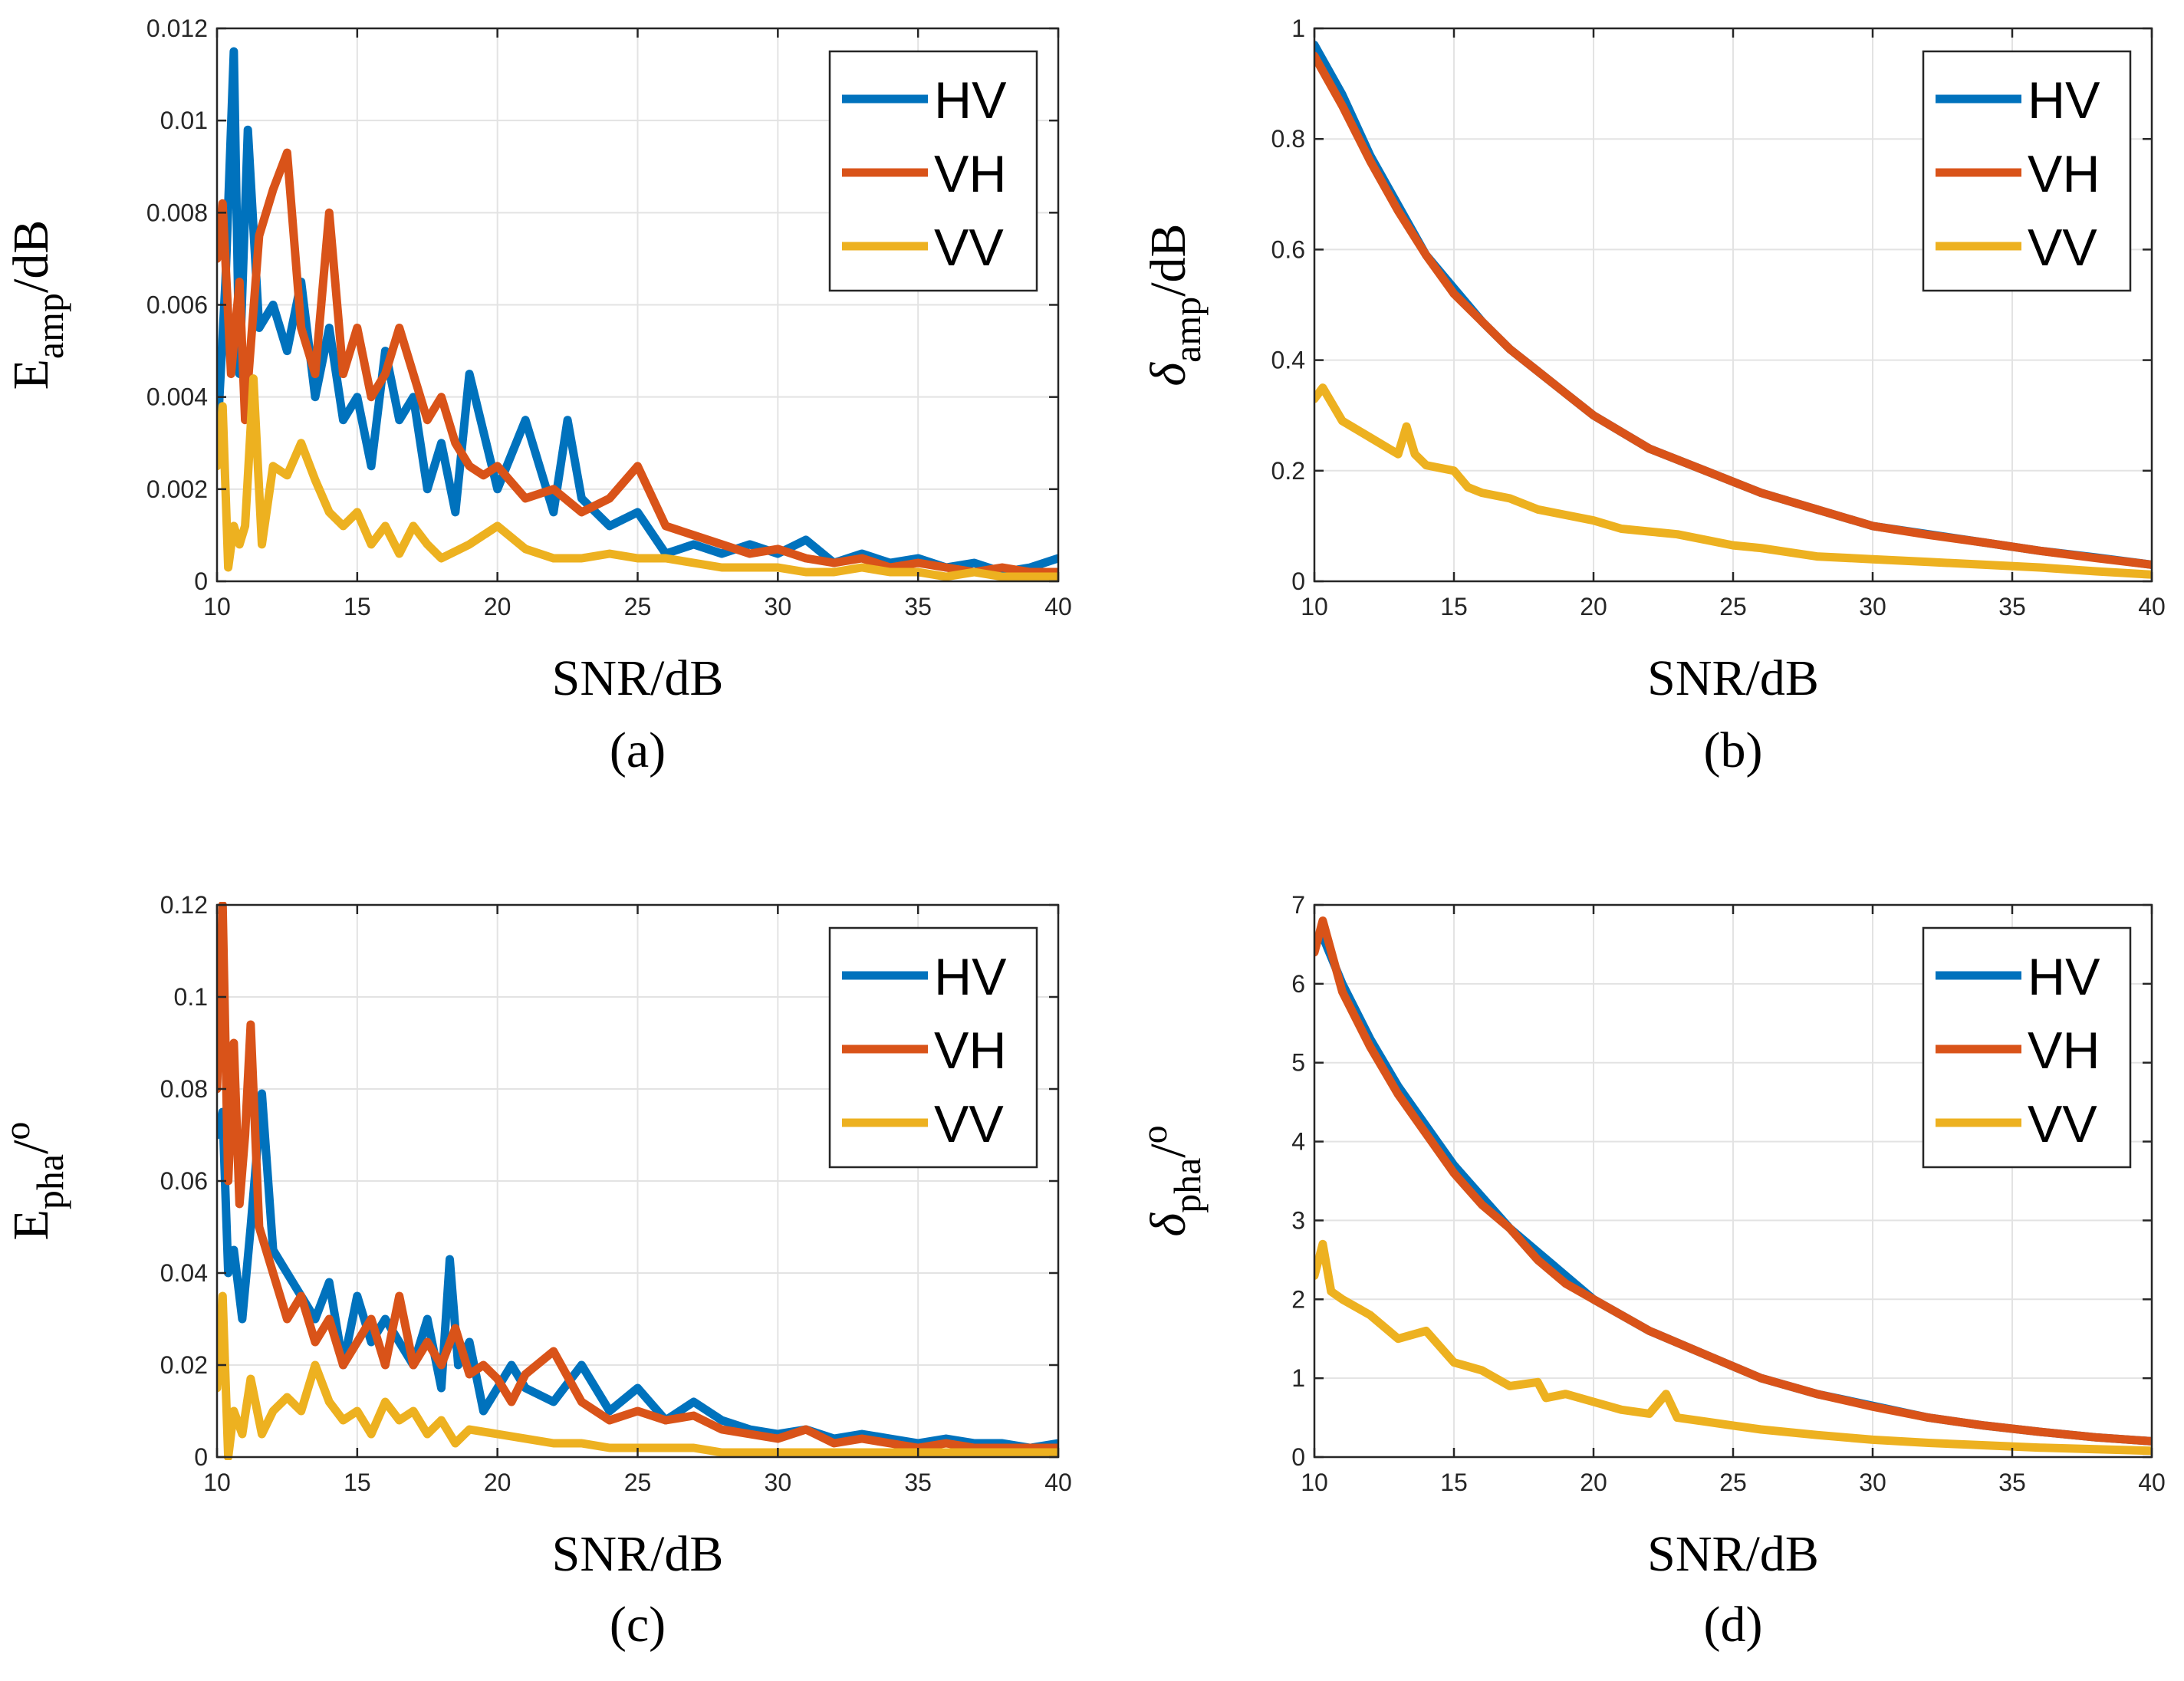  I want to click on y-axis-label: δamp/dB, so click(1174, 304).